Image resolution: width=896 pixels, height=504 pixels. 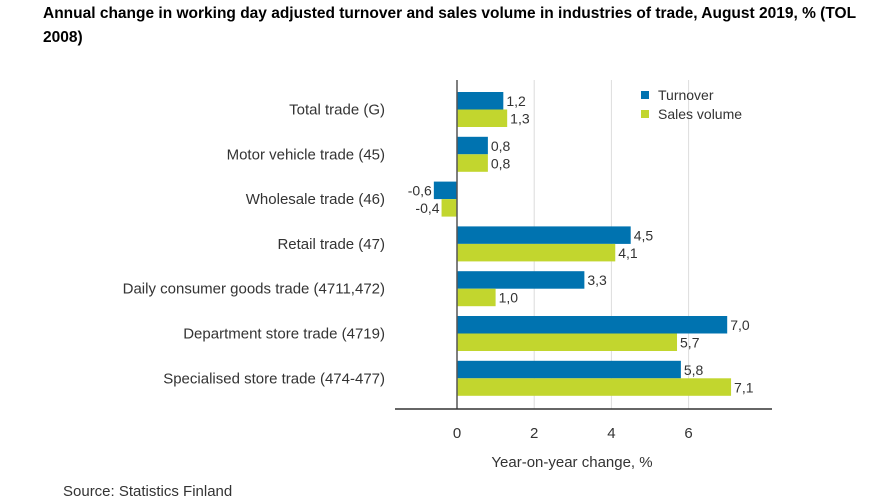 I want to click on data-label: 1,3, so click(x=520, y=119).